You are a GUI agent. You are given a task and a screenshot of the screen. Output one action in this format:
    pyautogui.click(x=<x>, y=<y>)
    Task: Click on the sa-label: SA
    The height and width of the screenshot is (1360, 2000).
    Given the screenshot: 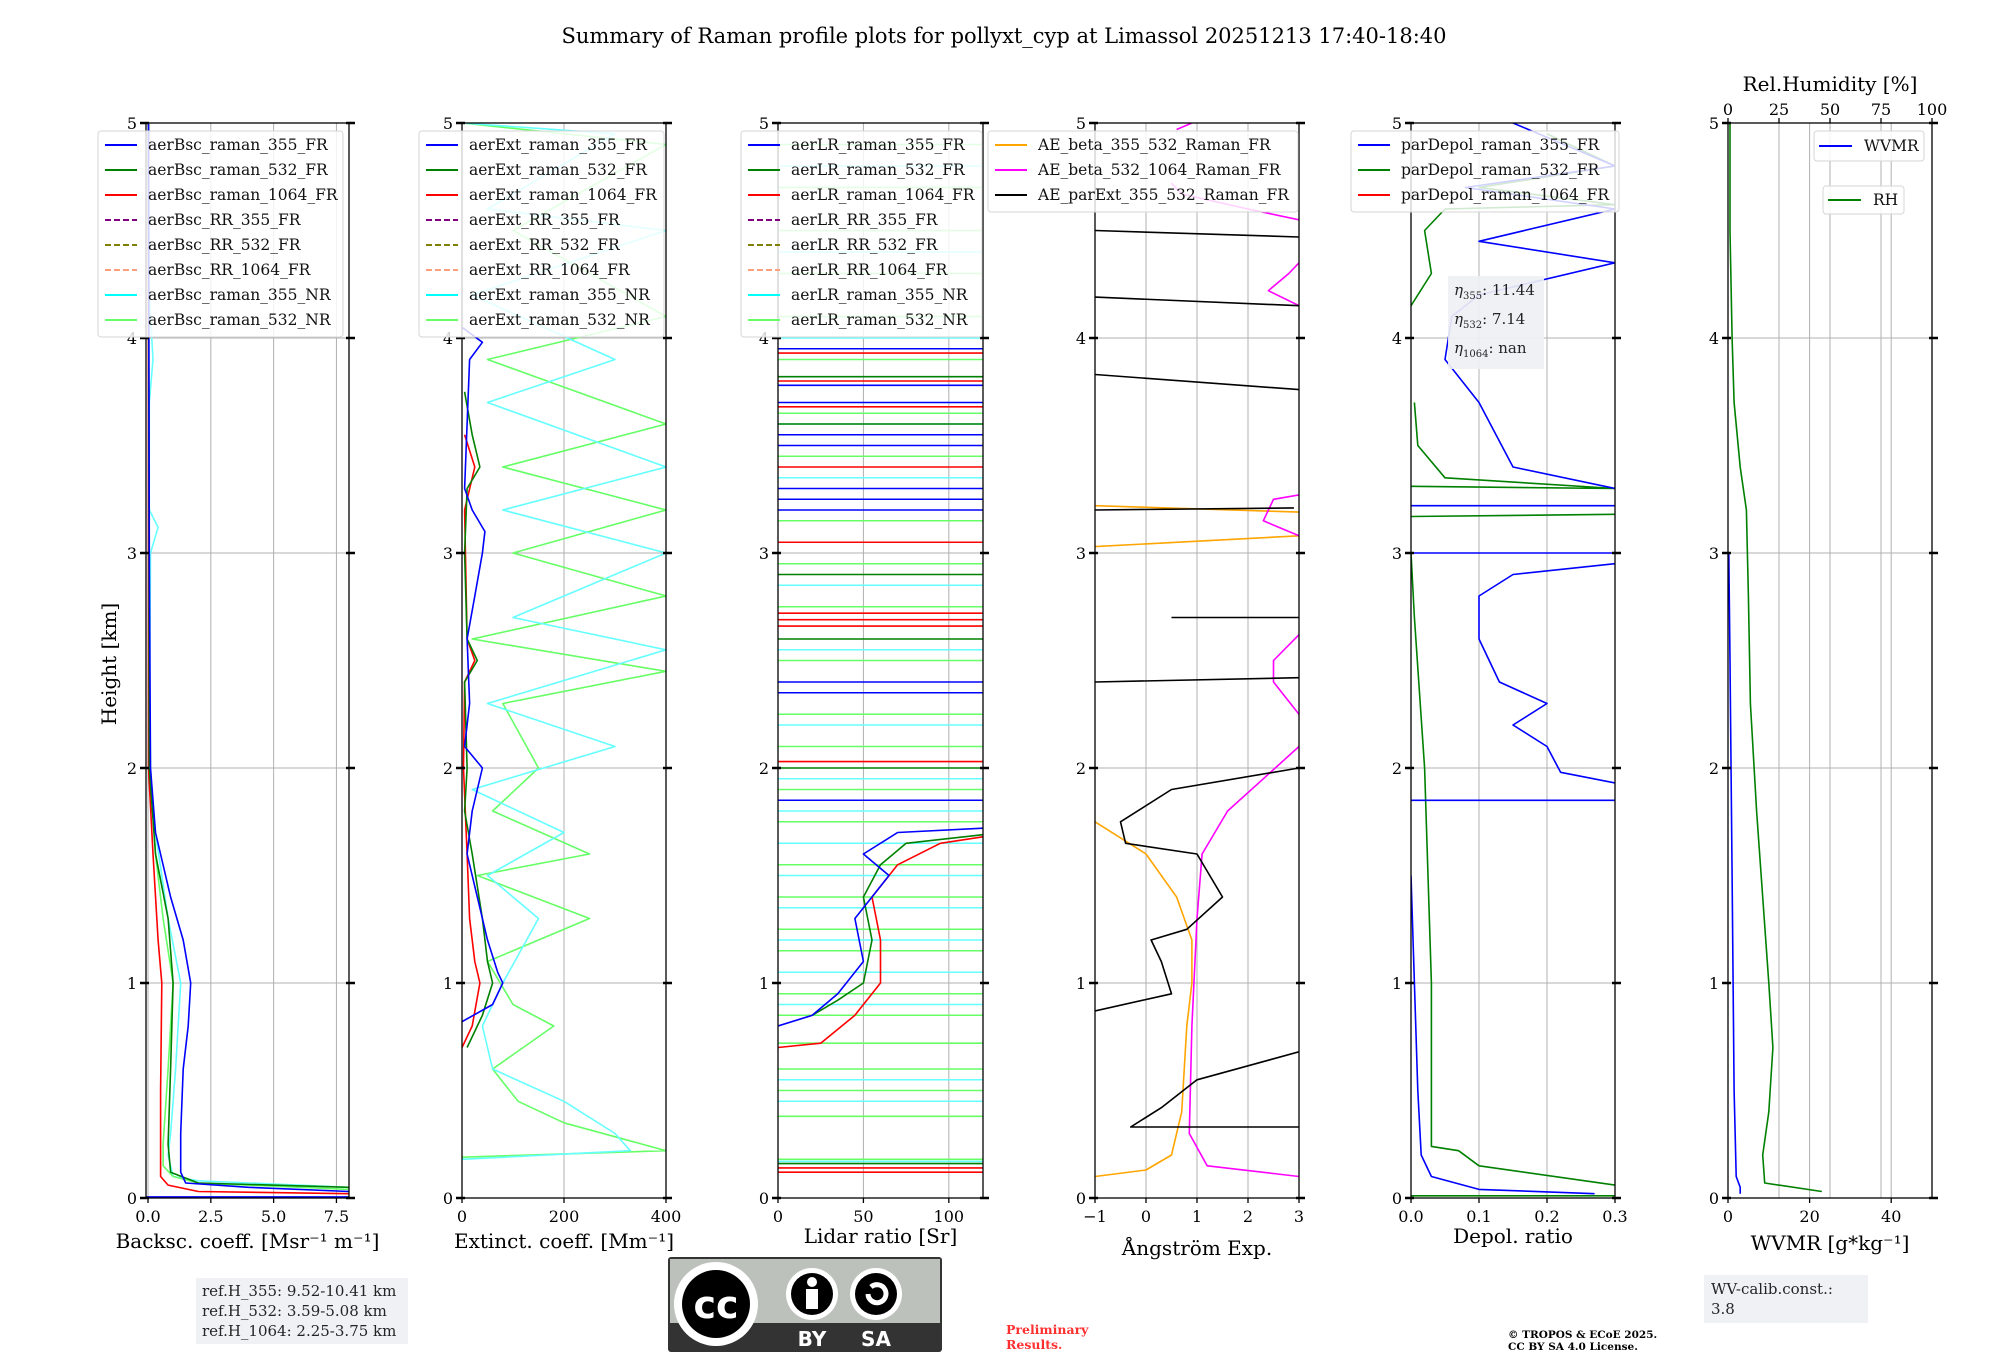 What is the action you would take?
    pyautogui.click(x=876, y=1339)
    